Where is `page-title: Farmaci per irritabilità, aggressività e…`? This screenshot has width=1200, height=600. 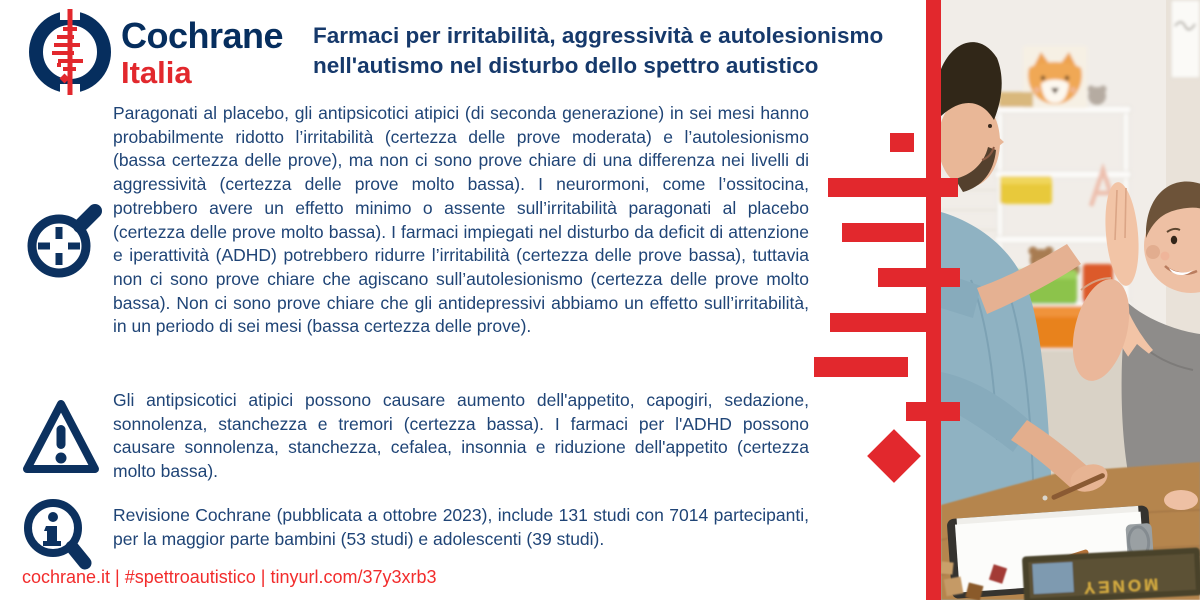 page-title: Farmaci per irritabilità, aggressività e… is located at coordinates (598, 50).